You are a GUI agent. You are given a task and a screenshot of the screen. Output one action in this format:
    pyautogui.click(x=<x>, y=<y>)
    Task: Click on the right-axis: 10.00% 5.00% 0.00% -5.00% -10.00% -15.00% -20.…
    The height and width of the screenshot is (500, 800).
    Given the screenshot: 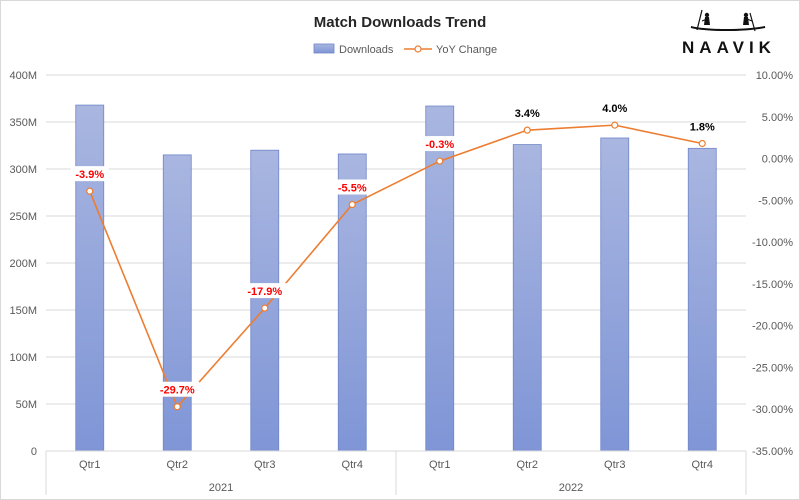 What is the action you would take?
    pyautogui.click(x=772, y=264)
    